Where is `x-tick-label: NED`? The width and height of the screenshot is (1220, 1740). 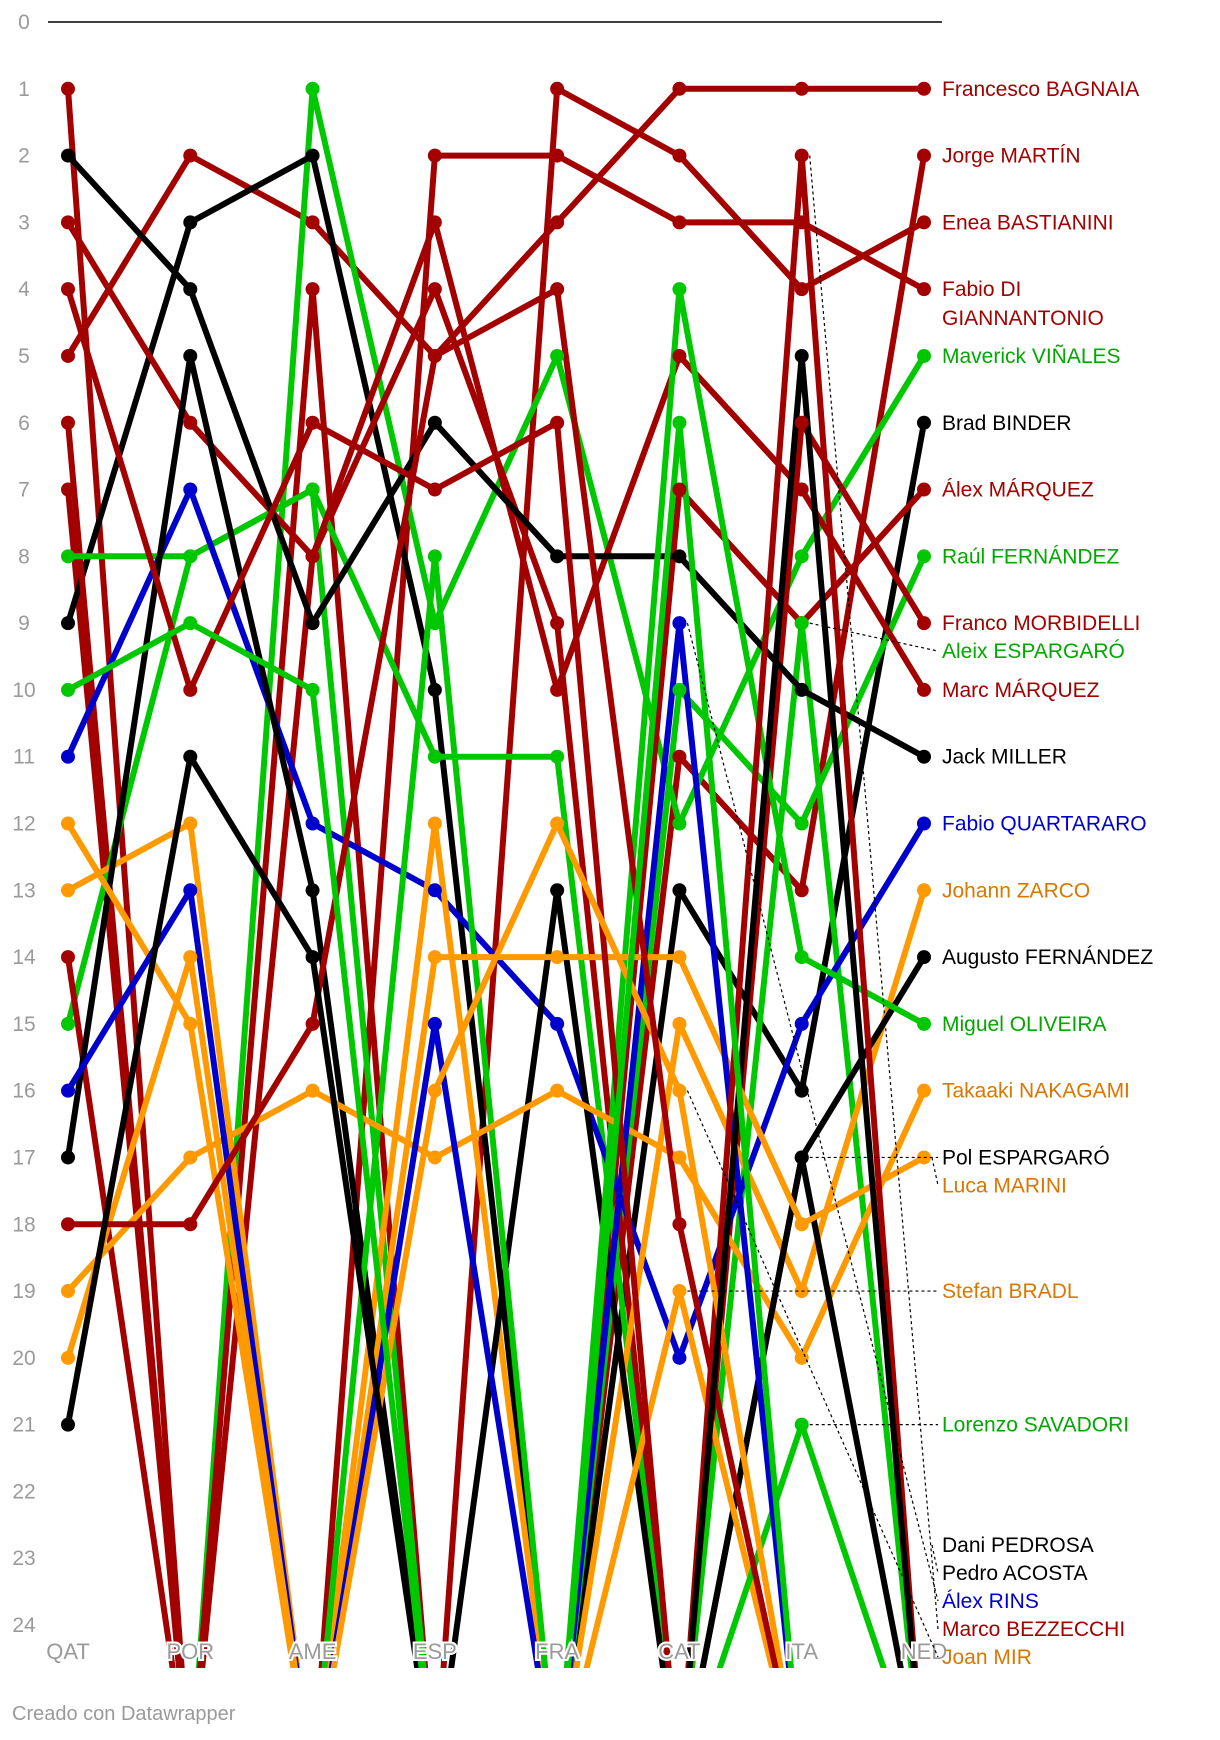 x-tick-label: NED is located at coordinates (924, 1651).